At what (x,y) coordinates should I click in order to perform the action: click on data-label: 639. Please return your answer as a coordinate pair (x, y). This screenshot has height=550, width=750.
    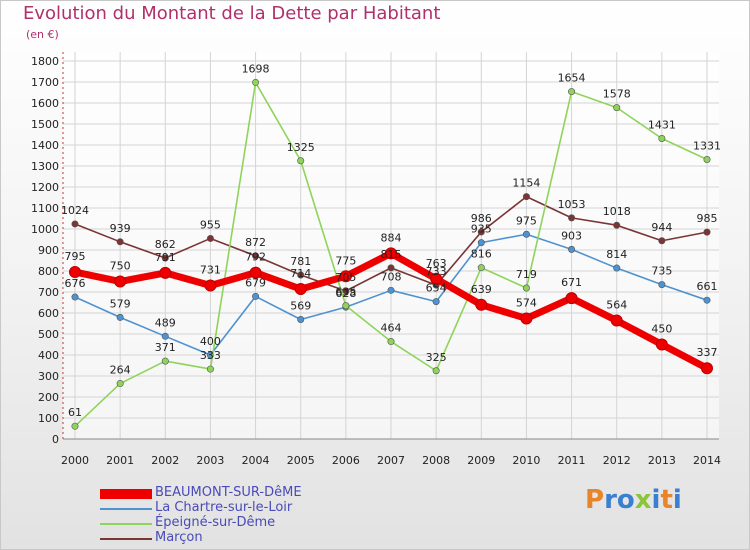
    Looking at the image, I should click on (481, 289).